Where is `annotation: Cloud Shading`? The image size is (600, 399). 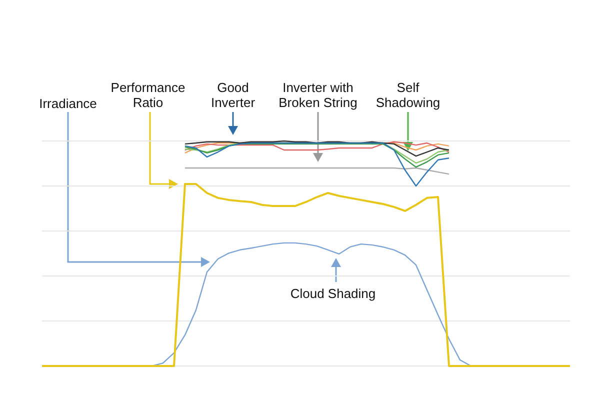
annotation: Cloud Shading is located at coordinates (333, 293).